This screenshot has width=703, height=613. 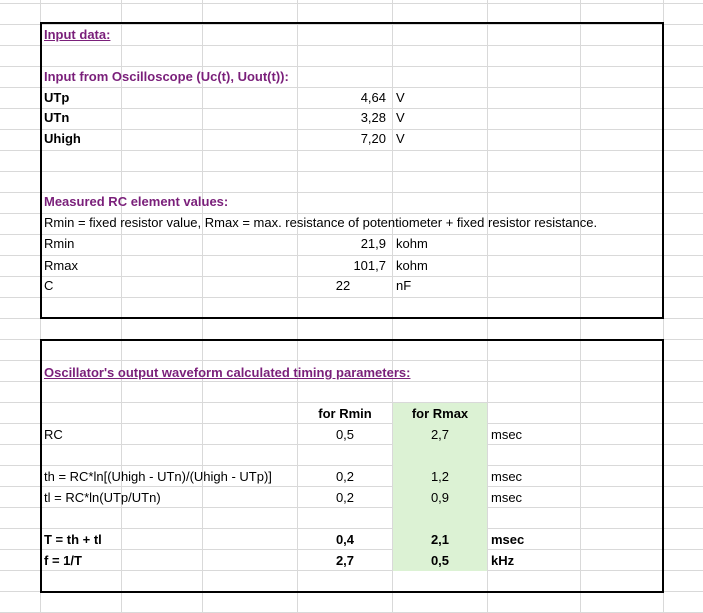 What do you see at coordinates (440, 539) in the screenshot?
I see `period-rmax-value: 2,1` at bounding box center [440, 539].